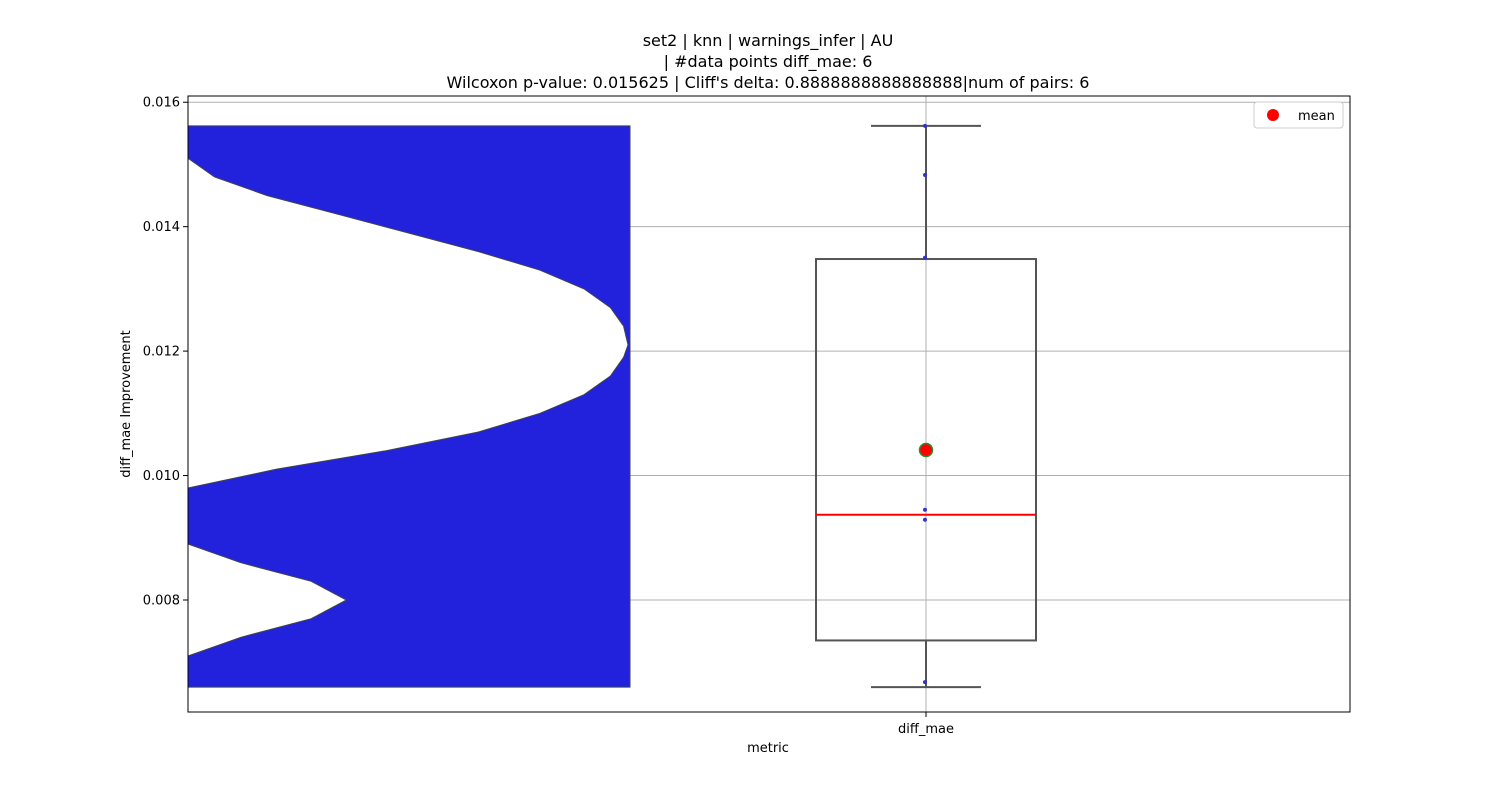 The image size is (1500, 800). What do you see at coordinates (1273, 115) in the screenshot?
I see `legend-mean-marker` at bounding box center [1273, 115].